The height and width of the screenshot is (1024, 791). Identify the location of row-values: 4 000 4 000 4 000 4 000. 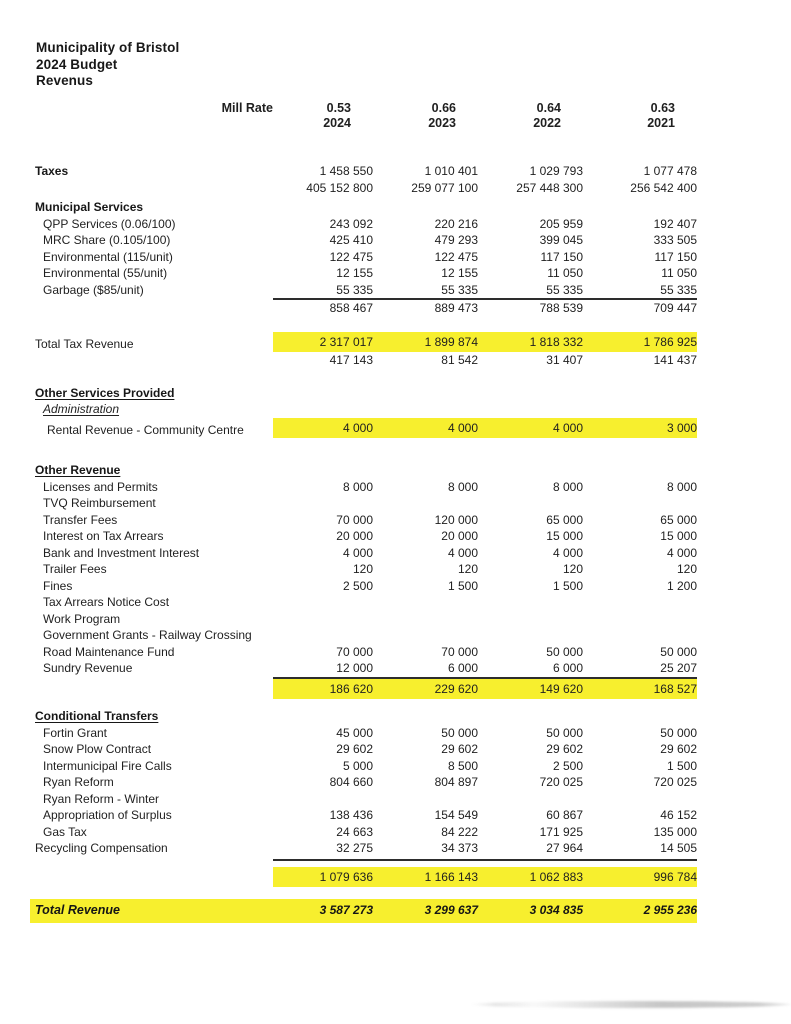
(485, 553).